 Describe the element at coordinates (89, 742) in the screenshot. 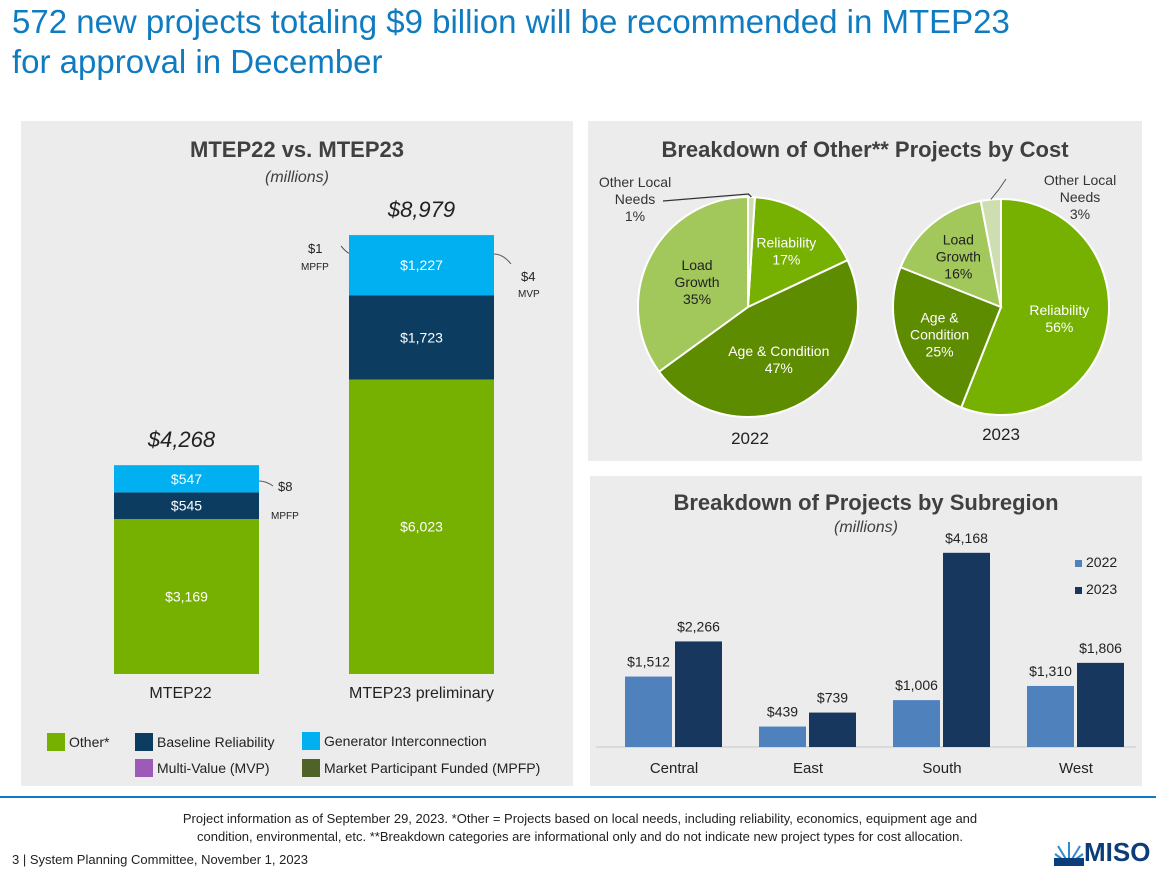

I see `legend-label-other: Other*` at that location.